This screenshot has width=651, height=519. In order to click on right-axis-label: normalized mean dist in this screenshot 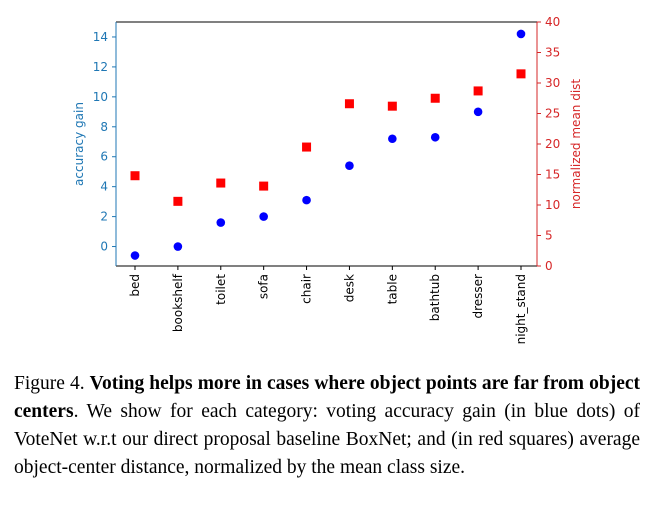, I will do `click(576, 144)`.